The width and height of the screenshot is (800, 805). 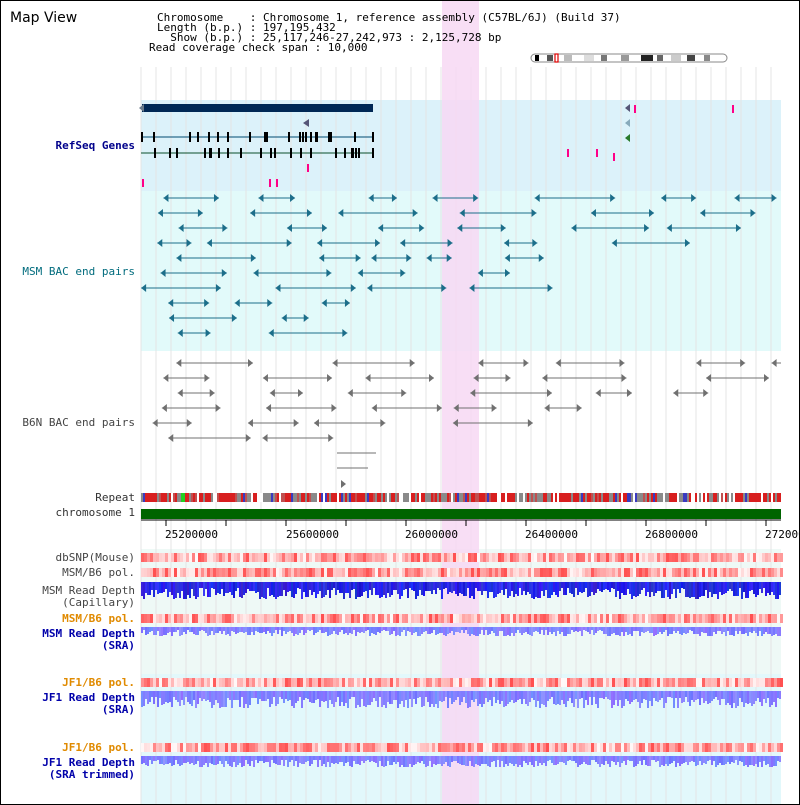 What do you see at coordinates (98, 572) in the screenshot?
I see `track-label-msm-b6-pol-capillary: MSM/B6 pol.` at bounding box center [98, 572].